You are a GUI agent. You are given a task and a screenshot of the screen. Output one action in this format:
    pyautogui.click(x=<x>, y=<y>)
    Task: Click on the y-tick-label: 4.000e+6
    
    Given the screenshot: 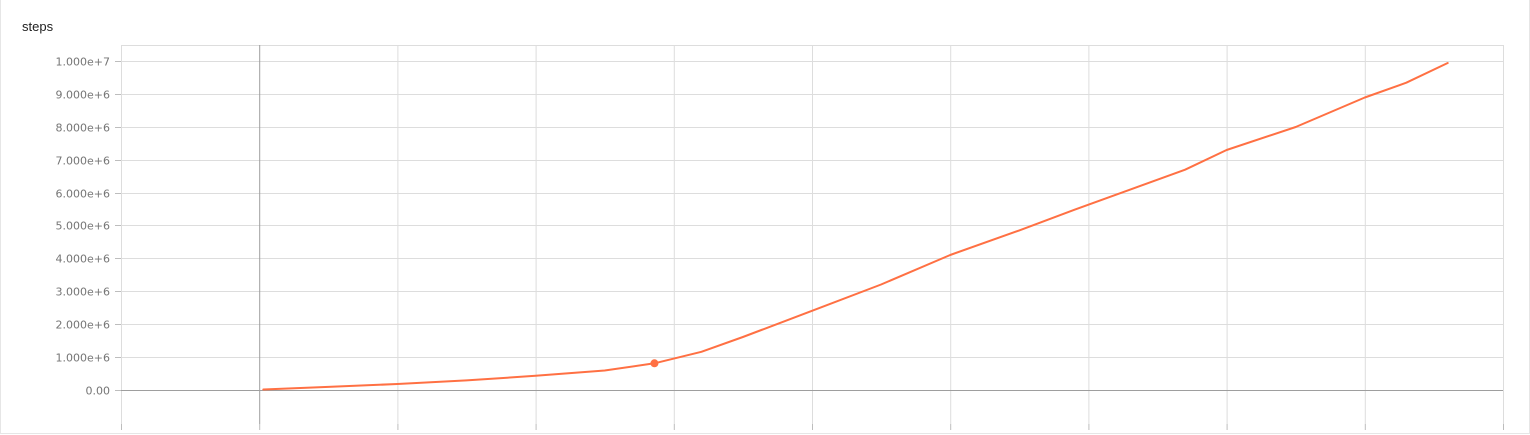 What is the action you would take?
    pyautogui.click(x=83, y=259)
    